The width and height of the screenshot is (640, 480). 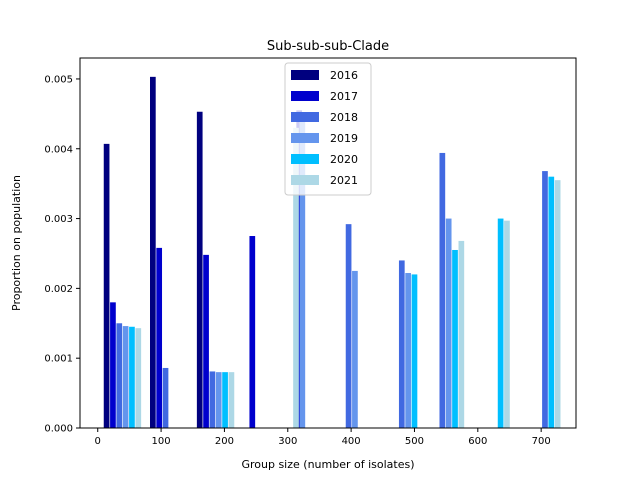 What do you see at coordinates (98, 441) in the screenshot?
I see `x-tick-label: 0` at bounding box center [98, 441].